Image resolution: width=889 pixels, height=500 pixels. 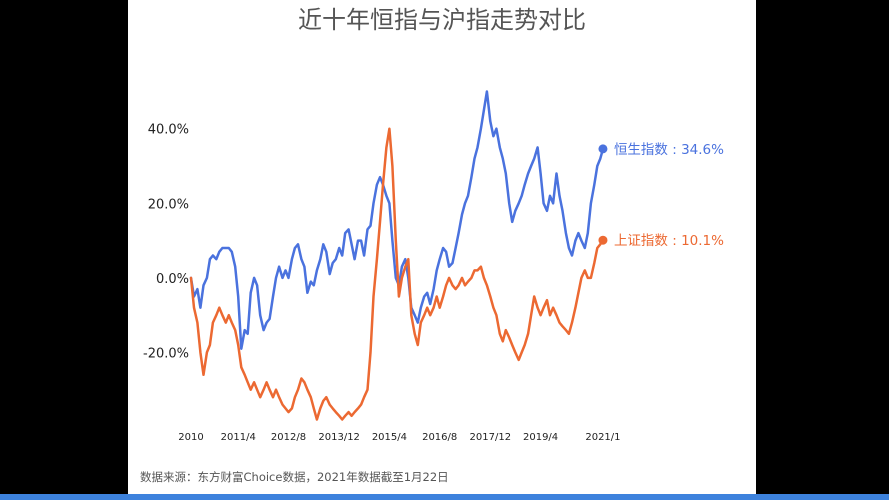 I want to click on series-end-point-hsi, so click(x=603, y=149).